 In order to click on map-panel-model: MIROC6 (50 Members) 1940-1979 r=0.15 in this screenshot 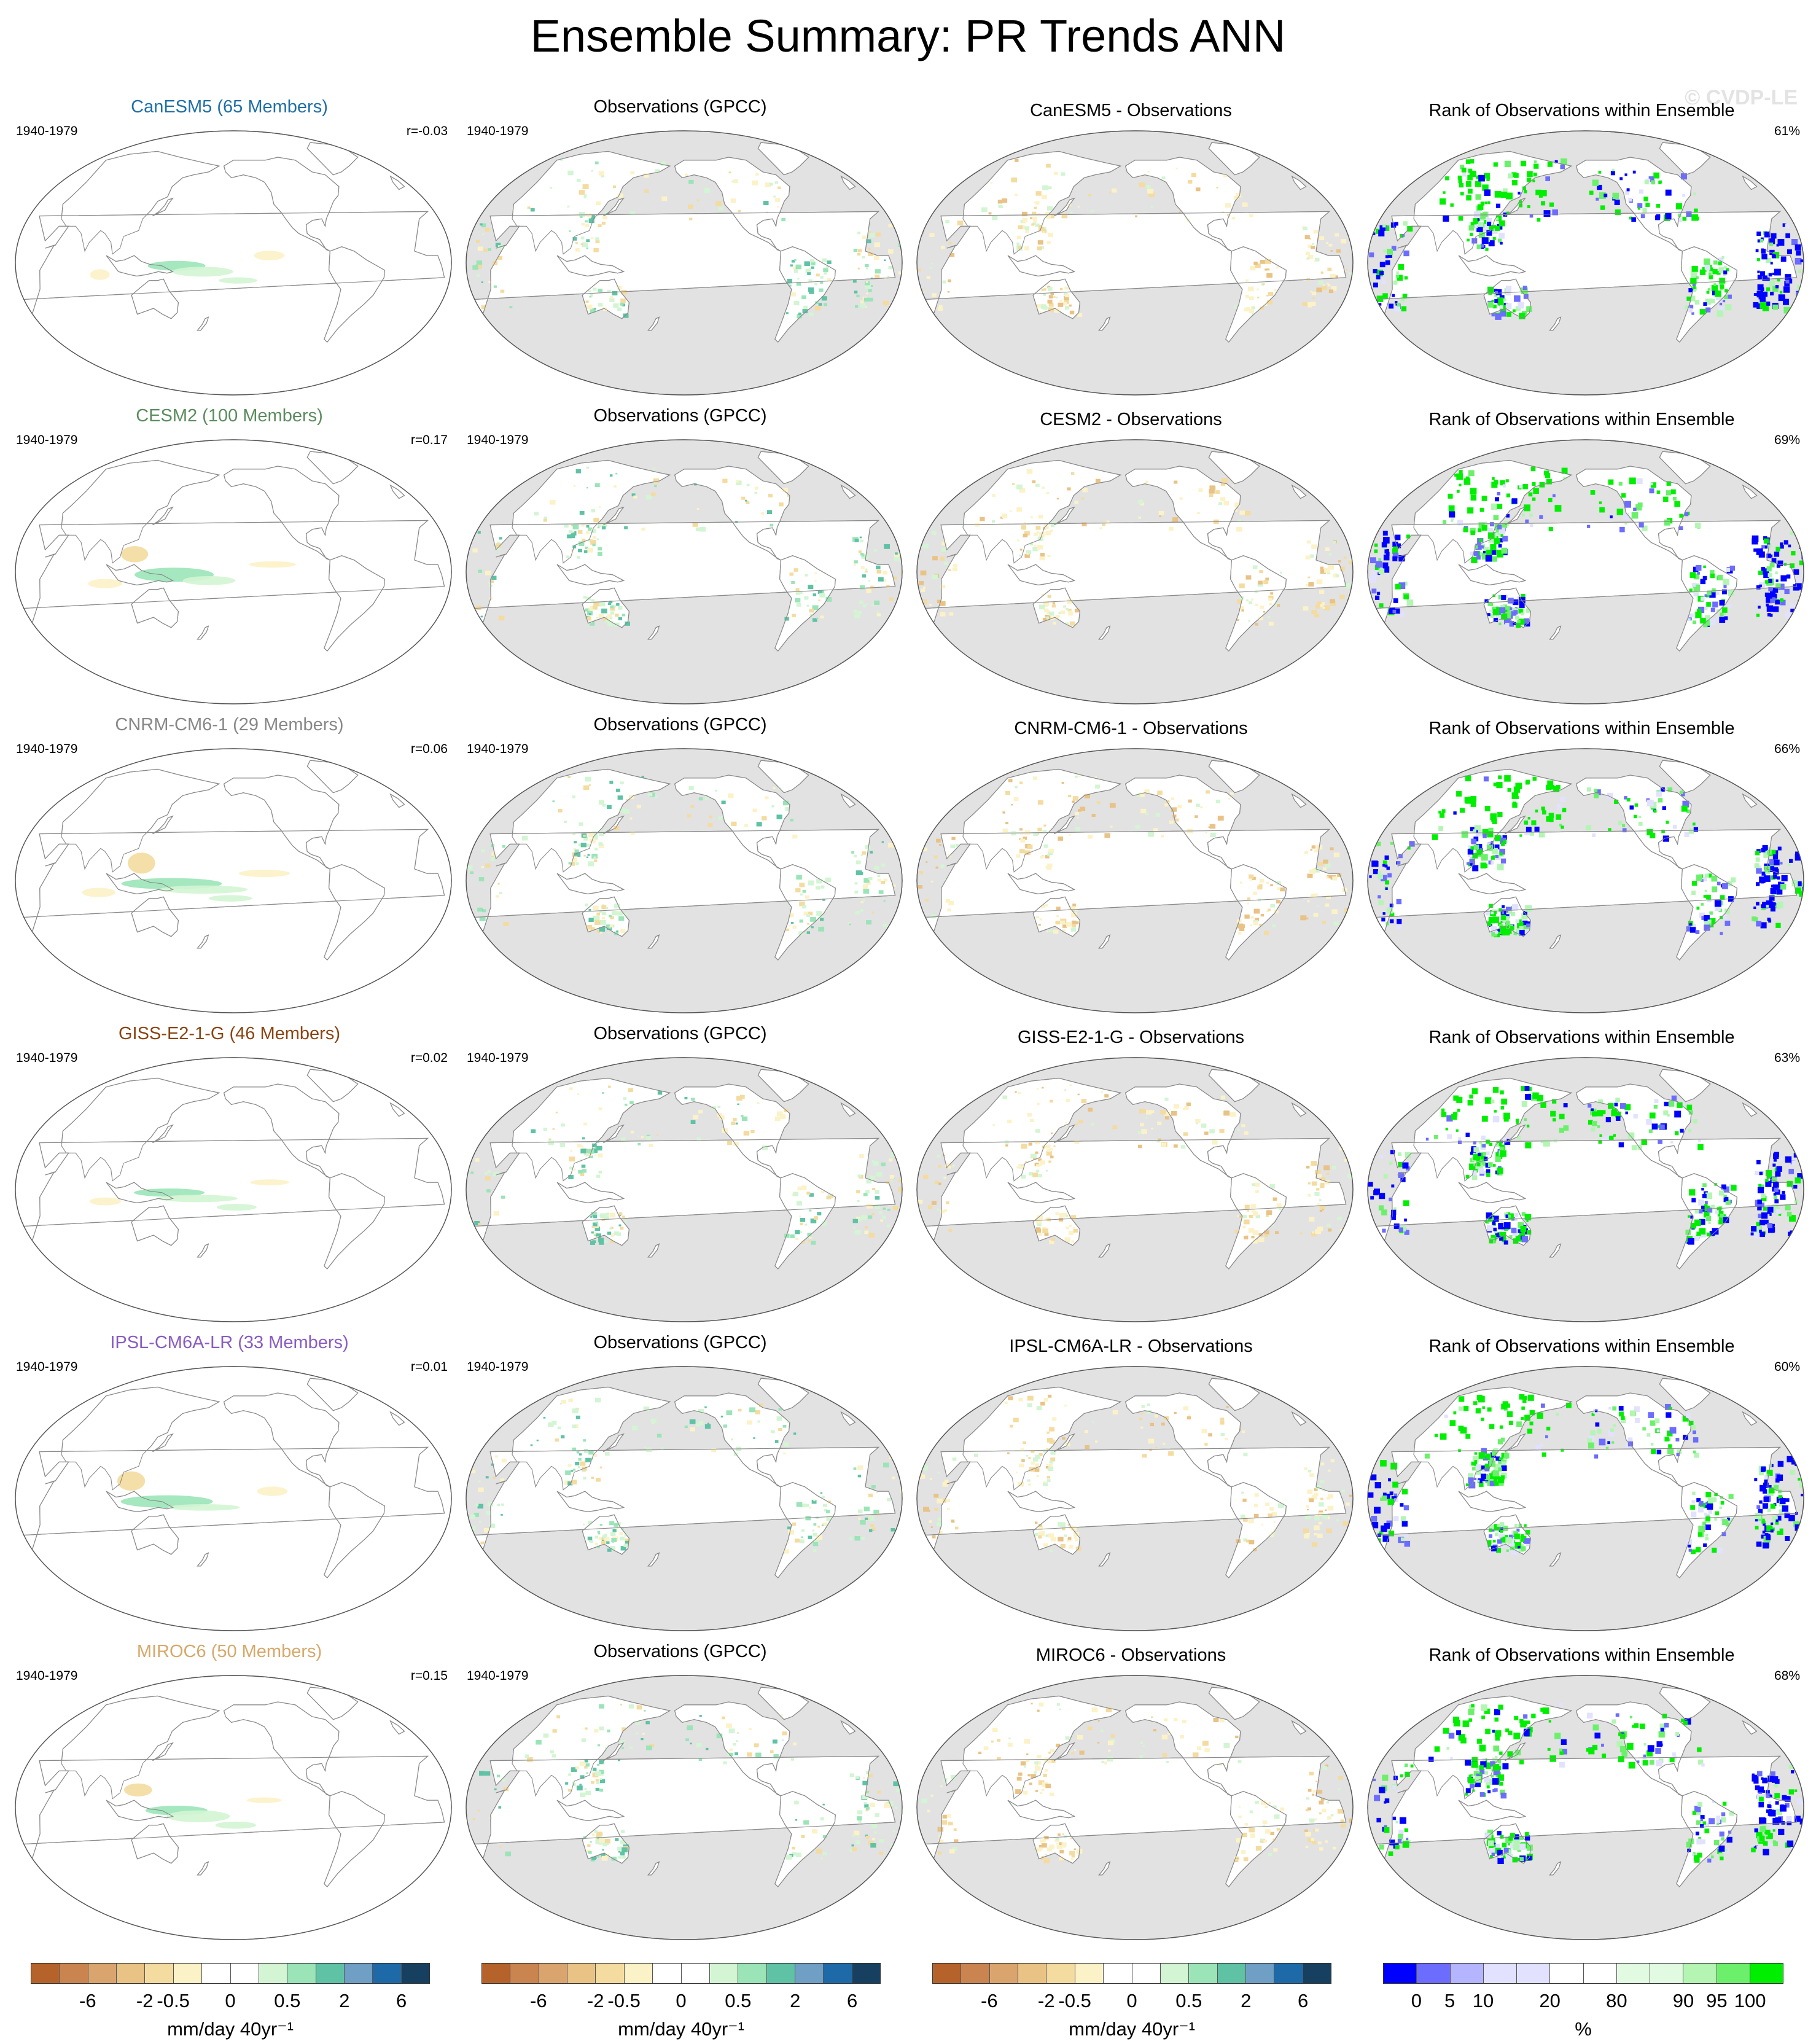, I will do `click(229, 1795)`.